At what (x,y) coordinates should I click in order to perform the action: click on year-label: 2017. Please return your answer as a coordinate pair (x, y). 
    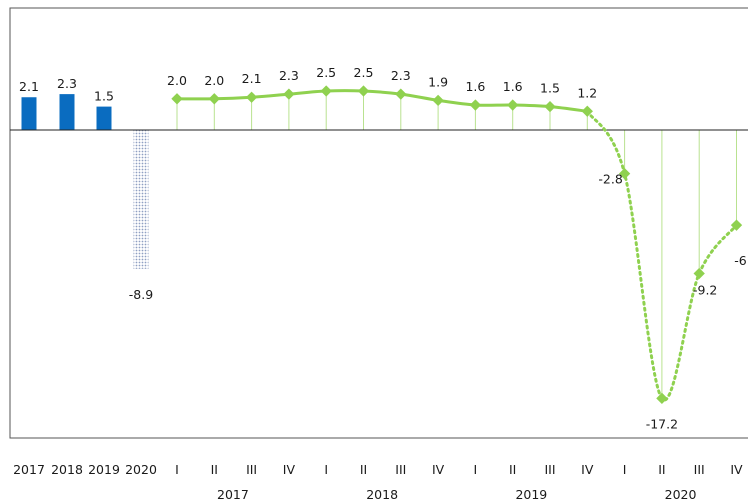
    Looking at the image, I should click on (233, 494).